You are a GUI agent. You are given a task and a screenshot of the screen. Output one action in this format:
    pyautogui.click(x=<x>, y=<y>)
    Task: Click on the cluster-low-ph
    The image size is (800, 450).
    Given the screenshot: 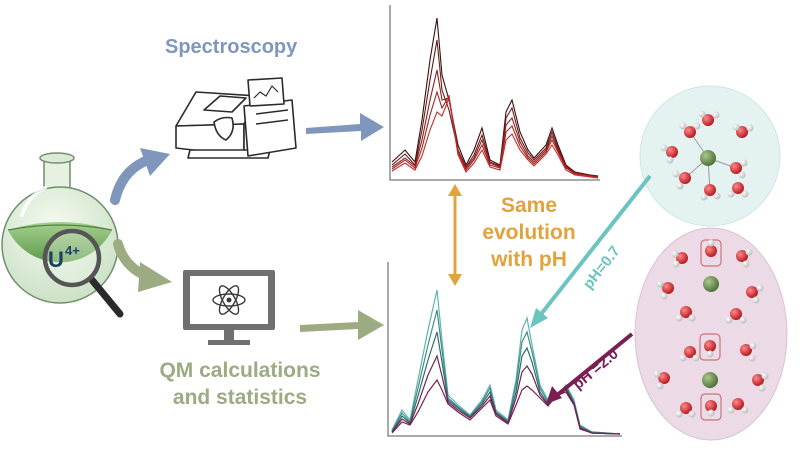 What is the action you would take?
    pyautogui.click(x=710, y=156)
    